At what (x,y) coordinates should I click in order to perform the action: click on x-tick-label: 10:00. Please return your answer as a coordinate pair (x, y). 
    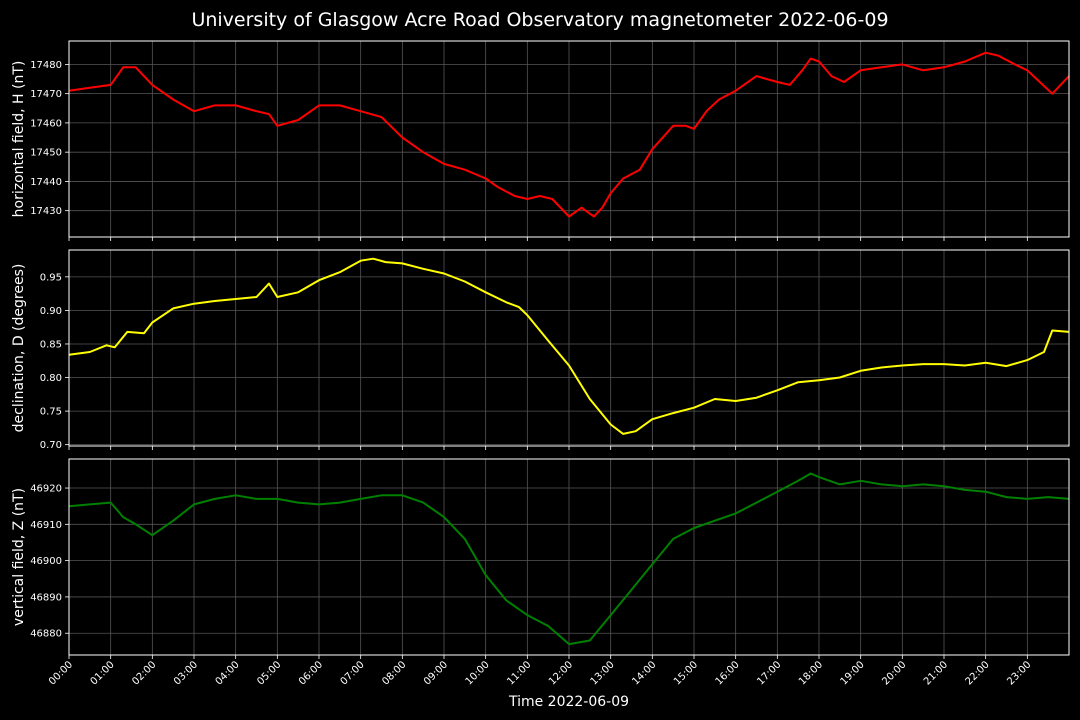
    Looking at the image, I should click on (478, 673).